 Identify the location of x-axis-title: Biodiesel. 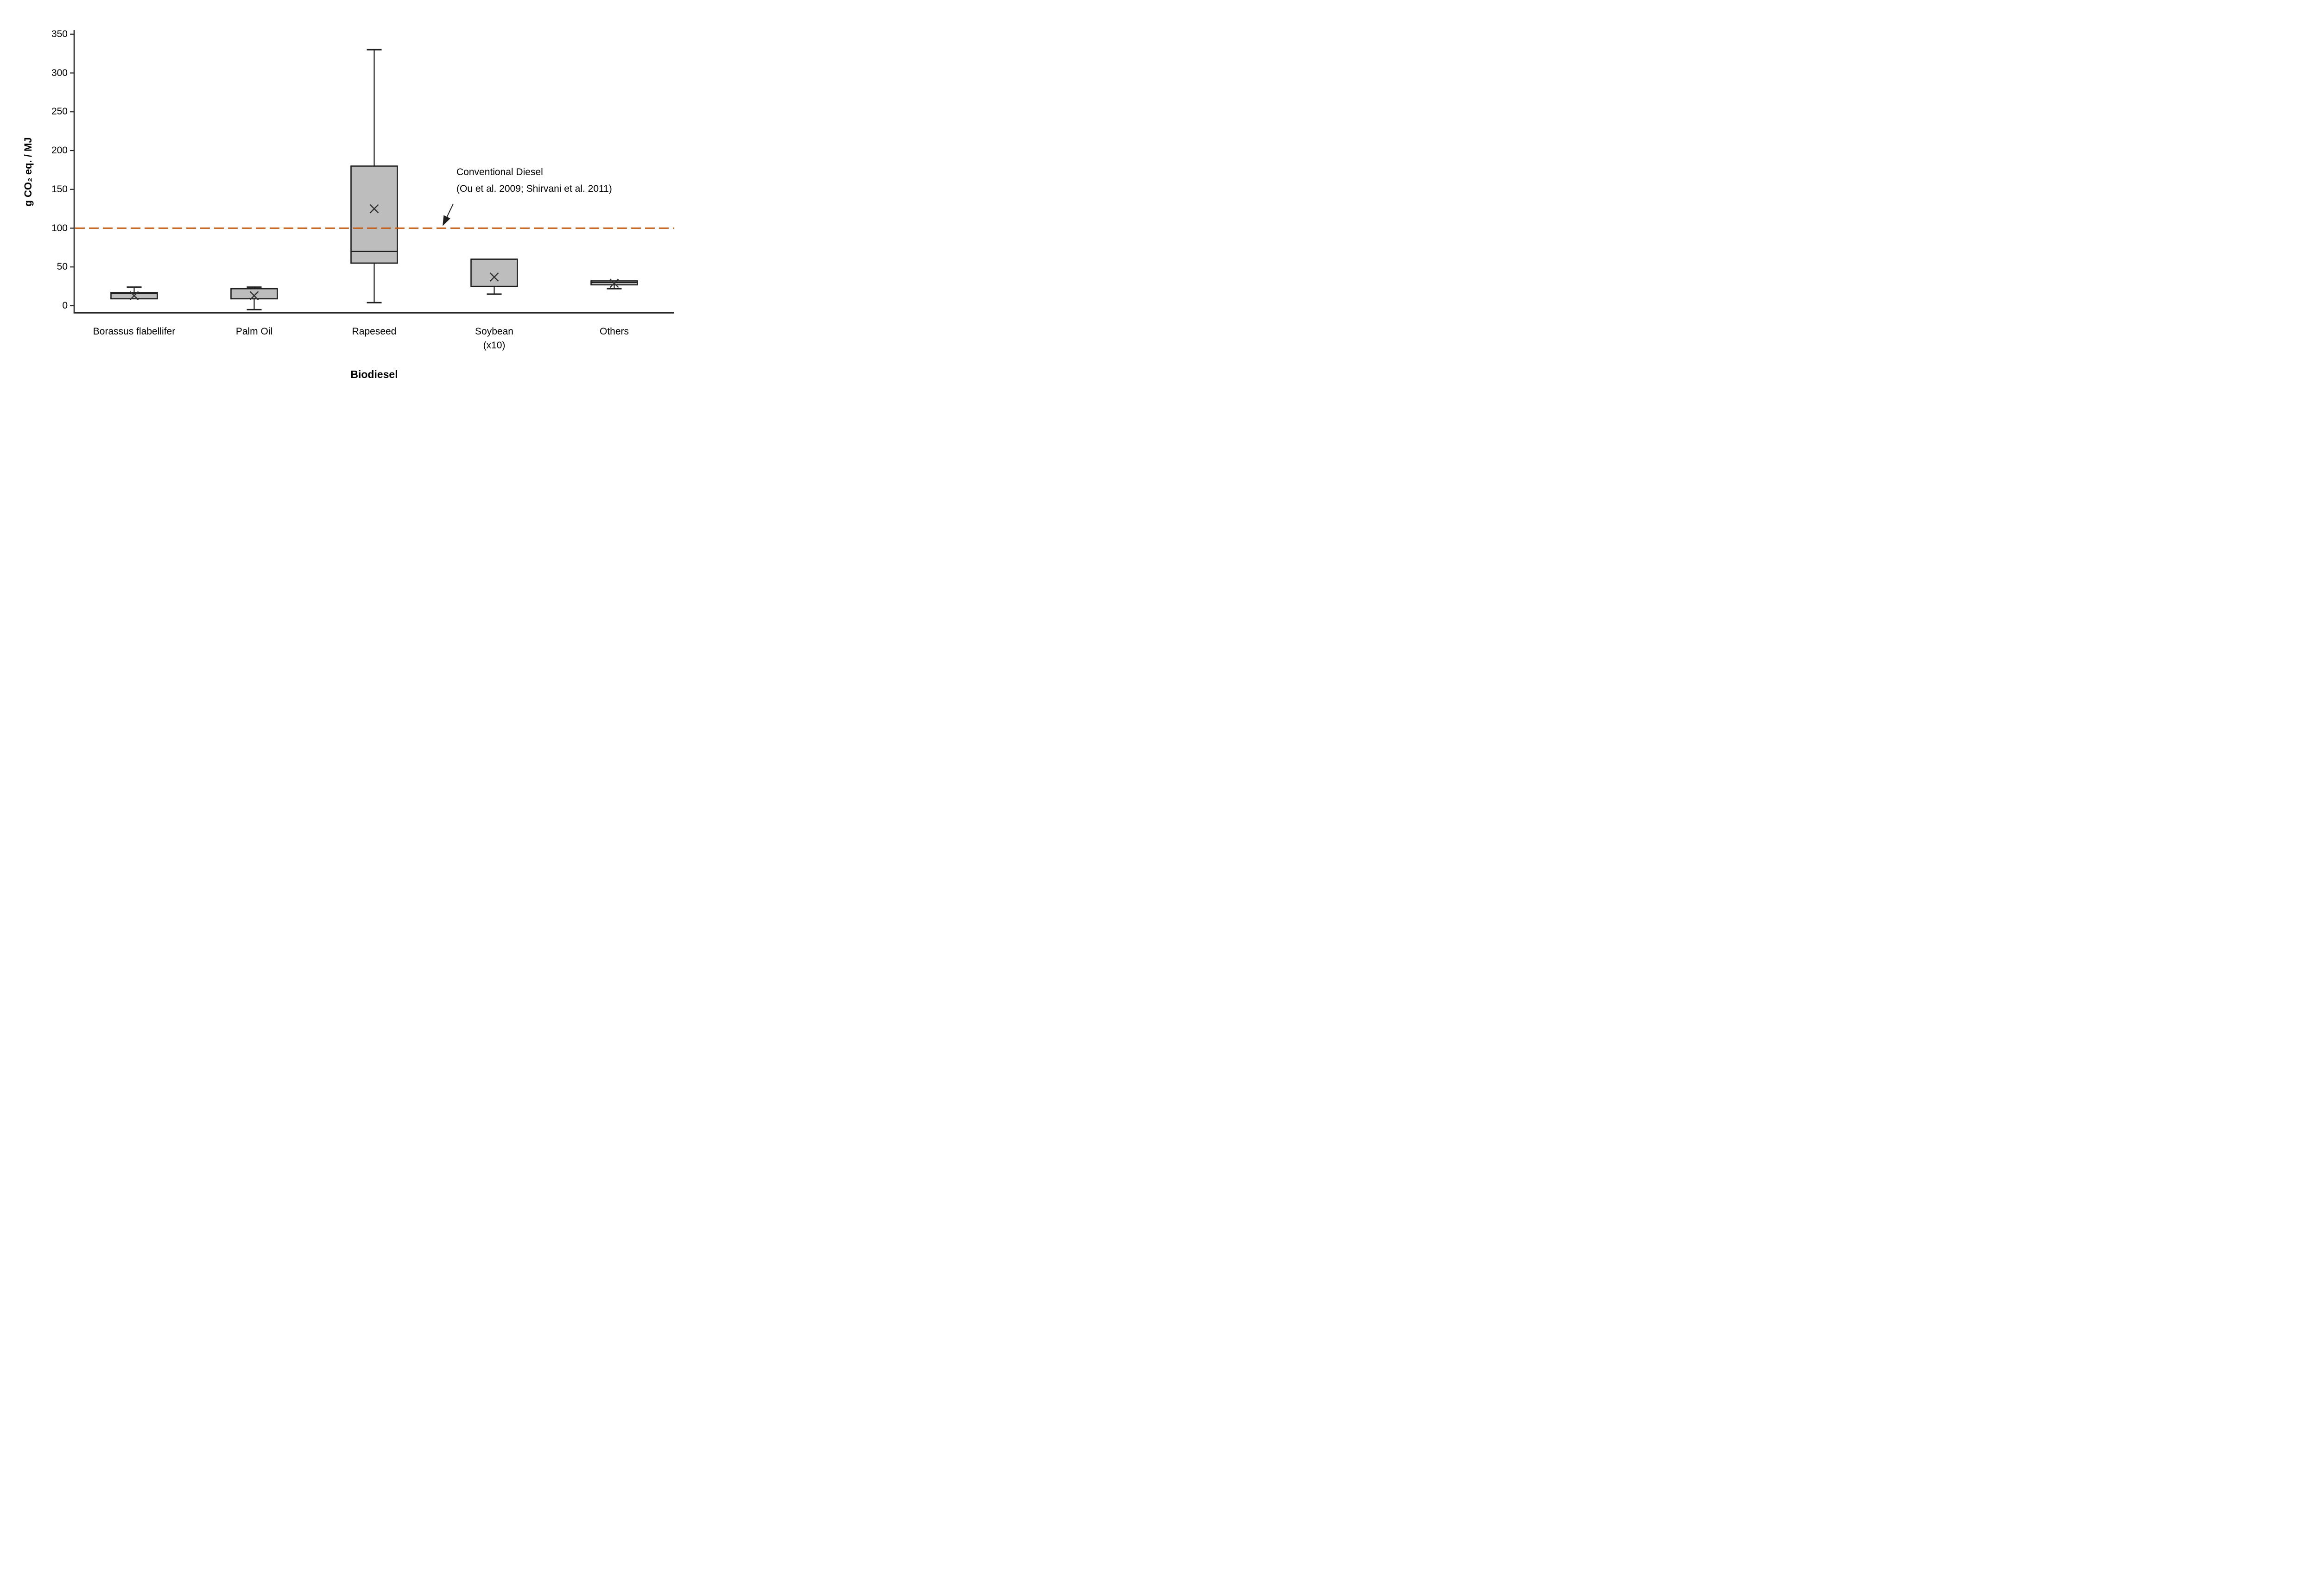
(374, 374).